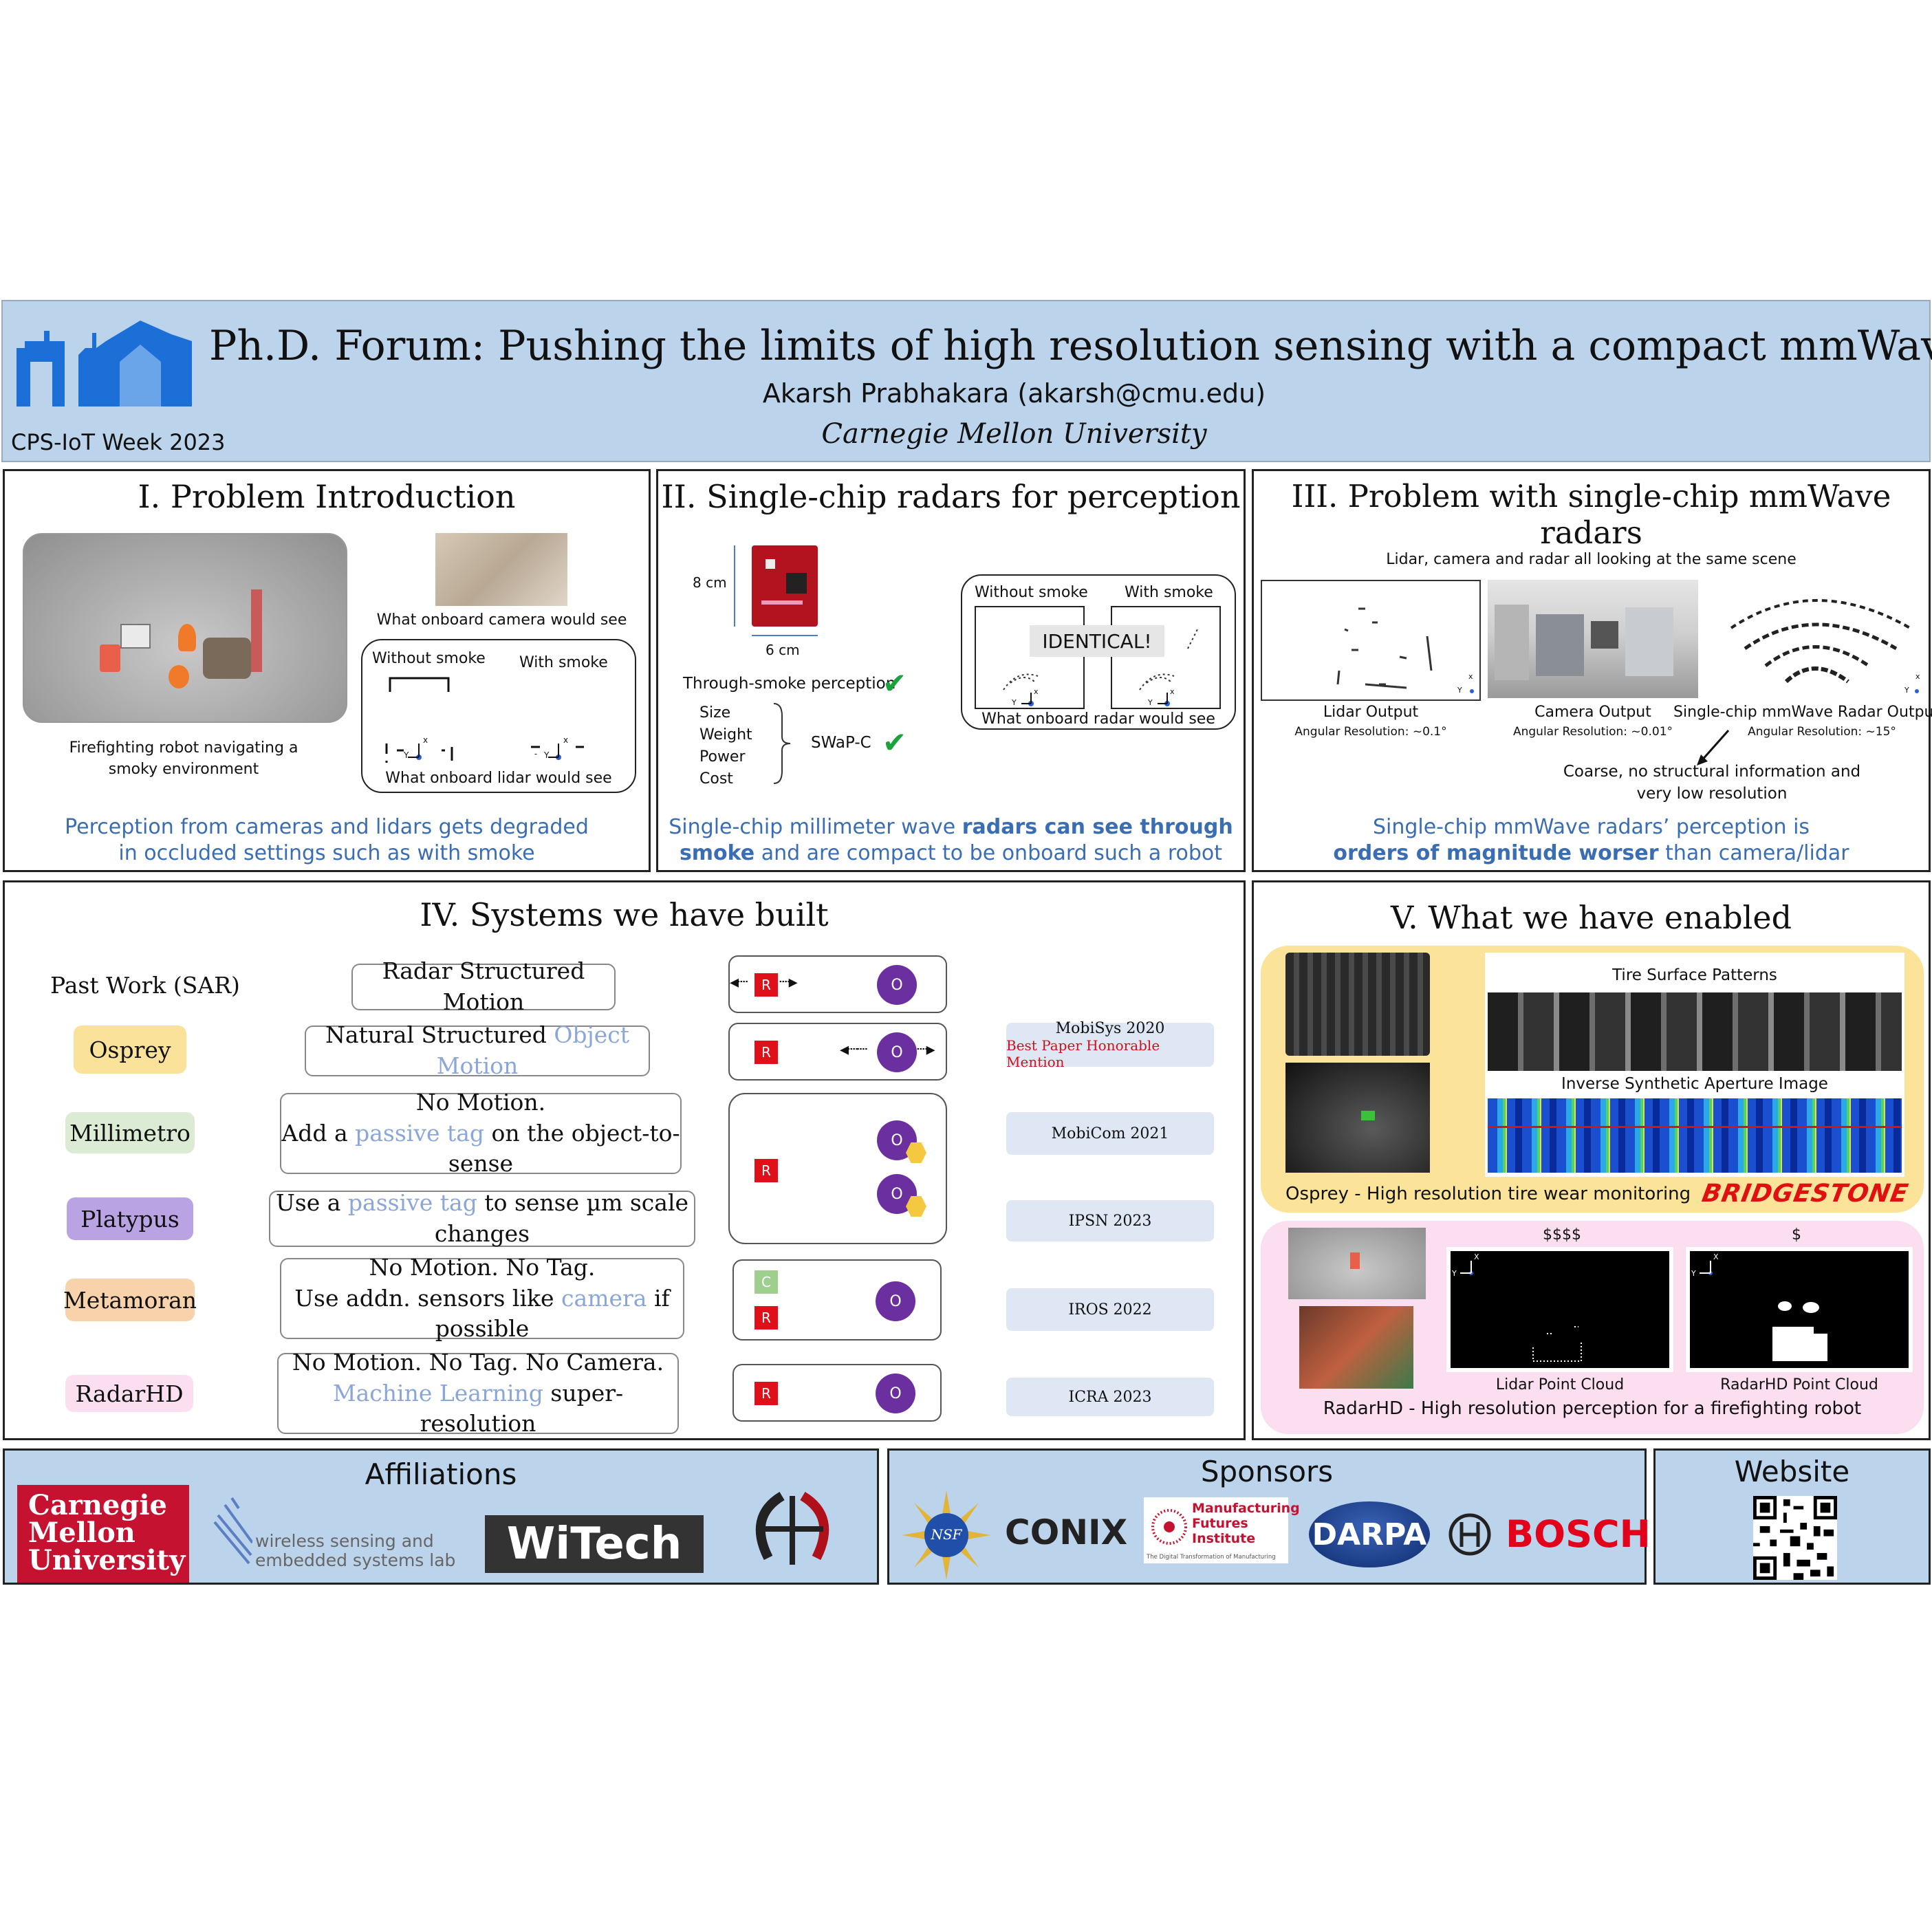 This screenshot has height=1932, width=1932. Describe the element at coordinates (1357, 1263) in the screenshot. I see `smoke-scene-photo` at that location.